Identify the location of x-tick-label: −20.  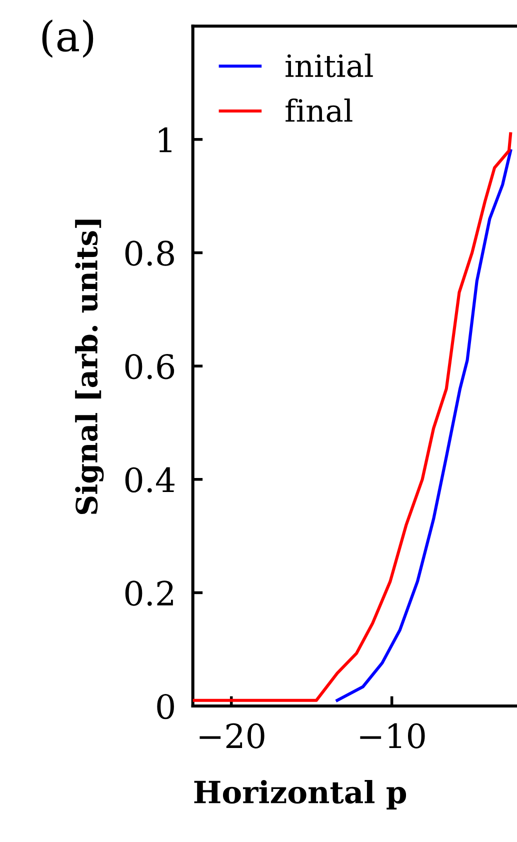
(232, 735).